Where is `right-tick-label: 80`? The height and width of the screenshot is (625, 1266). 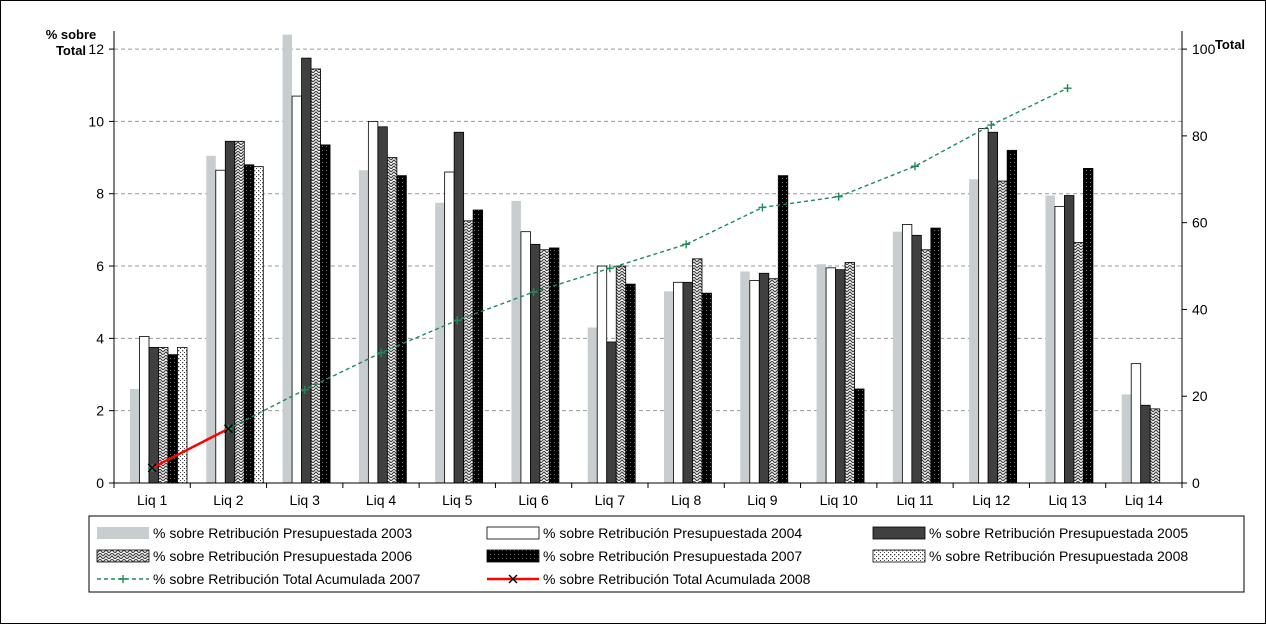 right-tick-label: 80 is located at coordinates (1200, 136).